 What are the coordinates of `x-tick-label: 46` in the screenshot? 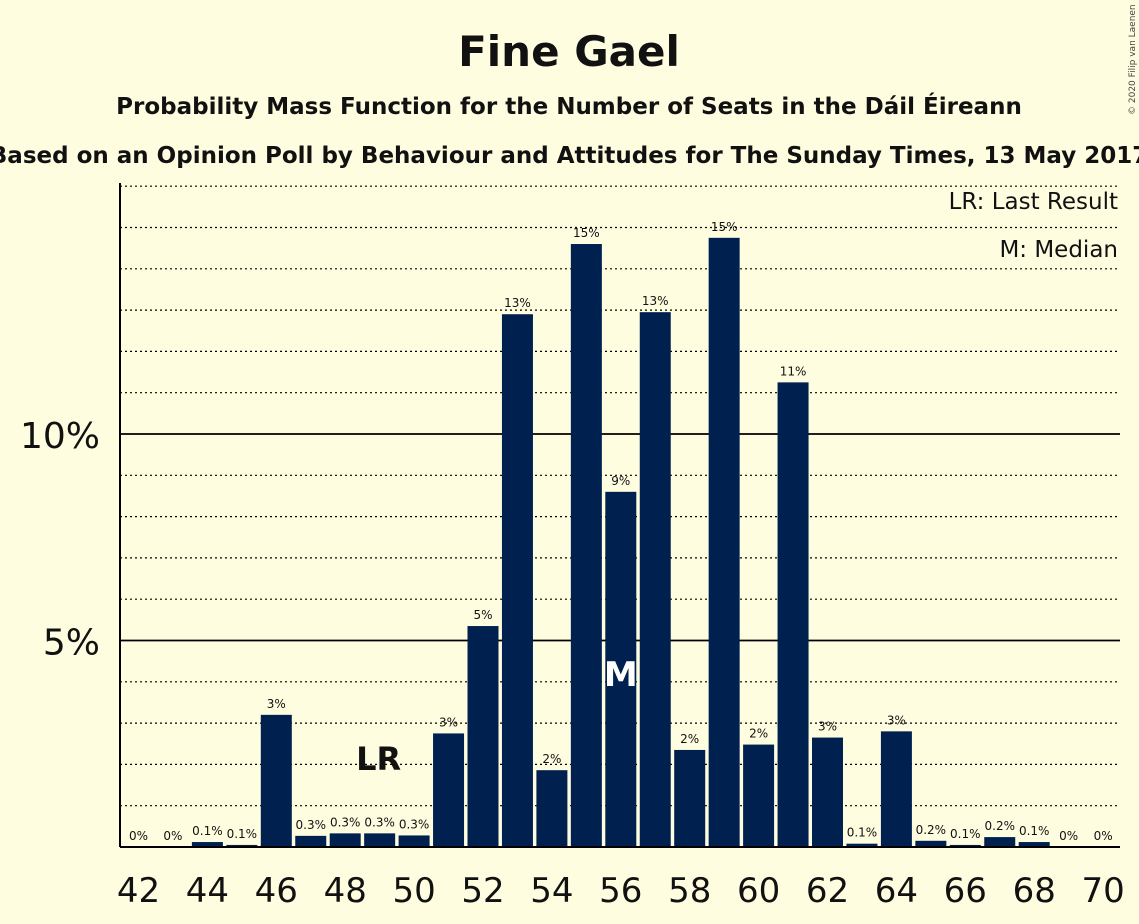 It's located at (276, 891).